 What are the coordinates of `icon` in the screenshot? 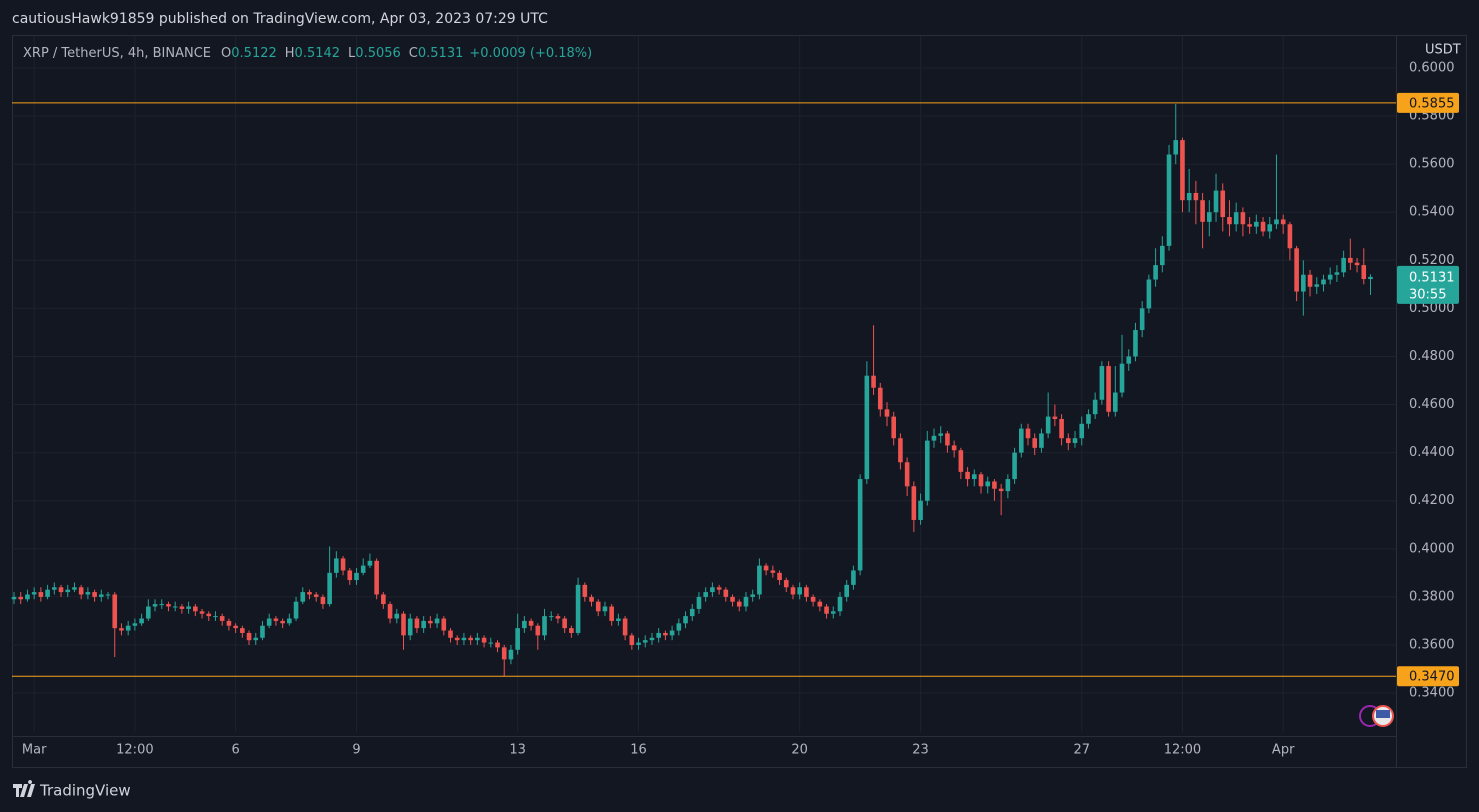 It's located at (1383, 714).